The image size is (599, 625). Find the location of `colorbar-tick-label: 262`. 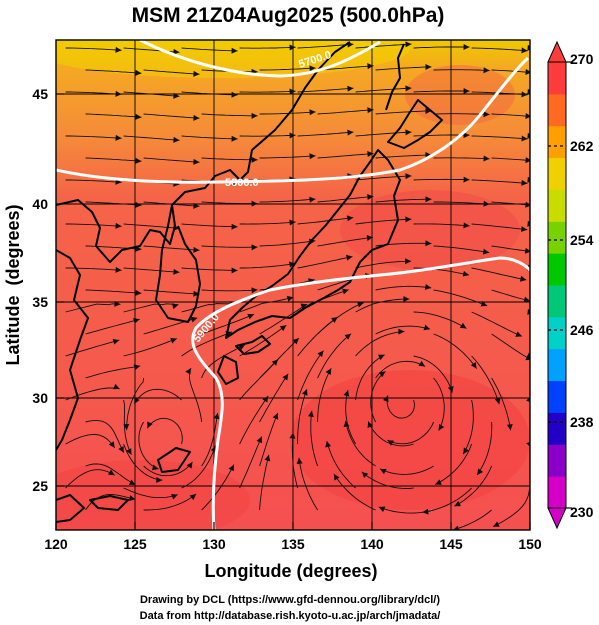

colorbar-tick-label: 262 is located at coordinates (582, 146).